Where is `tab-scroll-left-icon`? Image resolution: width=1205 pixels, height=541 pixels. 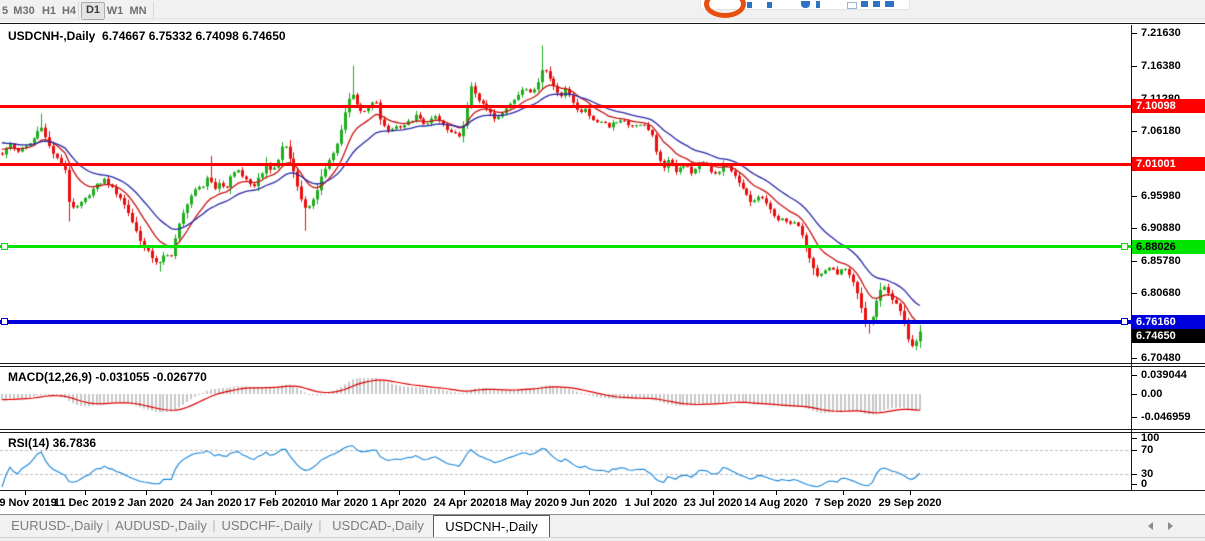 tab-scroll-left-icon is located at coordinates (1150, 526).